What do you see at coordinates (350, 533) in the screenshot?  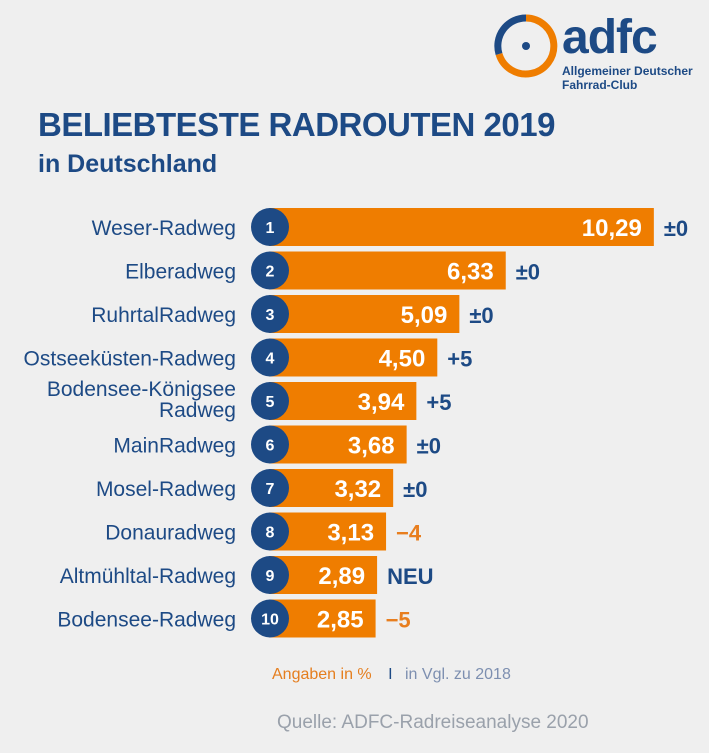 I see `value-label: 3,13` at bounding box center [350, 533].